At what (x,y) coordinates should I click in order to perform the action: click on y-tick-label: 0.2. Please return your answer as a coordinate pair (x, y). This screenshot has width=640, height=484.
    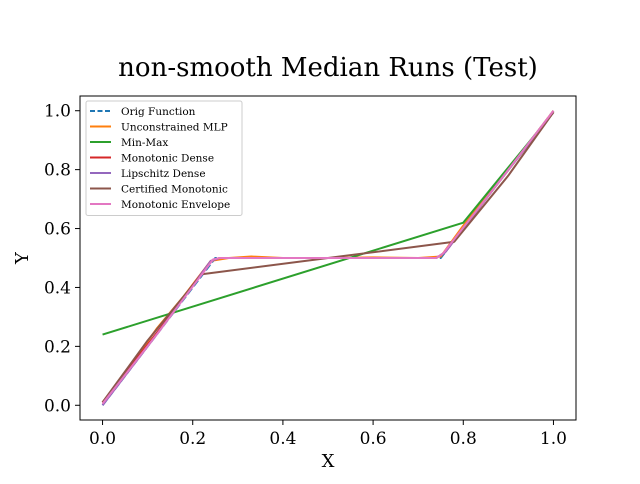
    Looking at the image, I should click on (57, 347).